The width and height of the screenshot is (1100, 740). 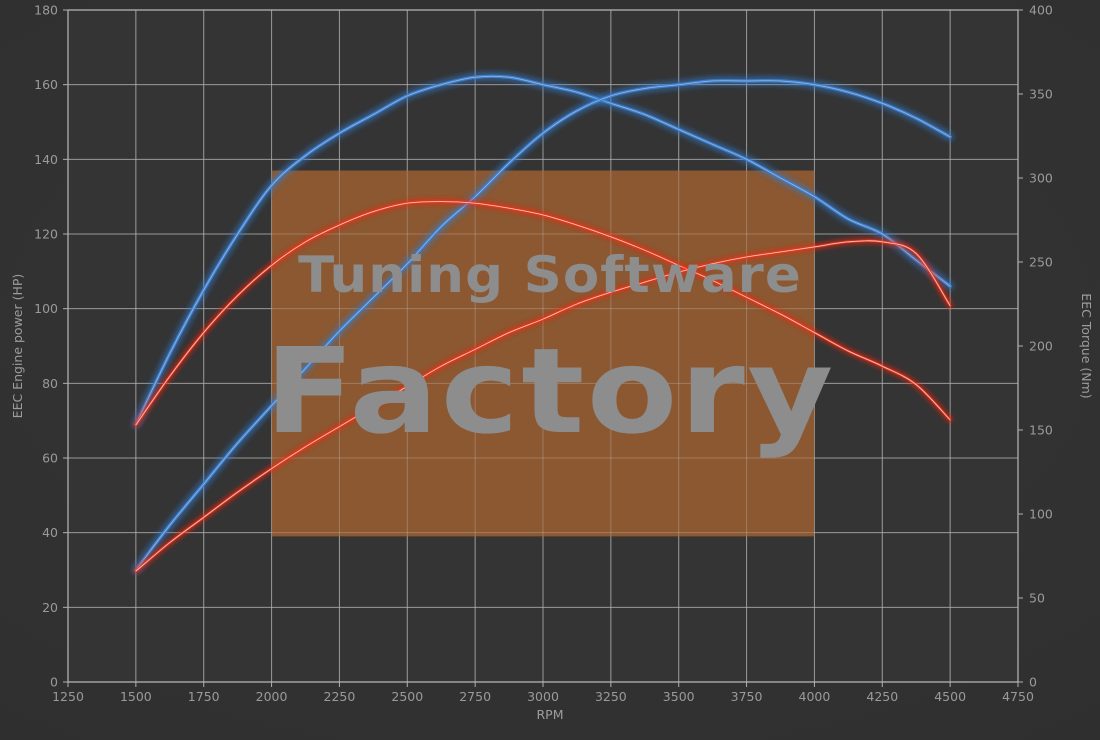 What do you see at coordinates (1041, 430) in the screenshot?
I see `y-right-tick-label: 150` at bounding box center [1041, 430].